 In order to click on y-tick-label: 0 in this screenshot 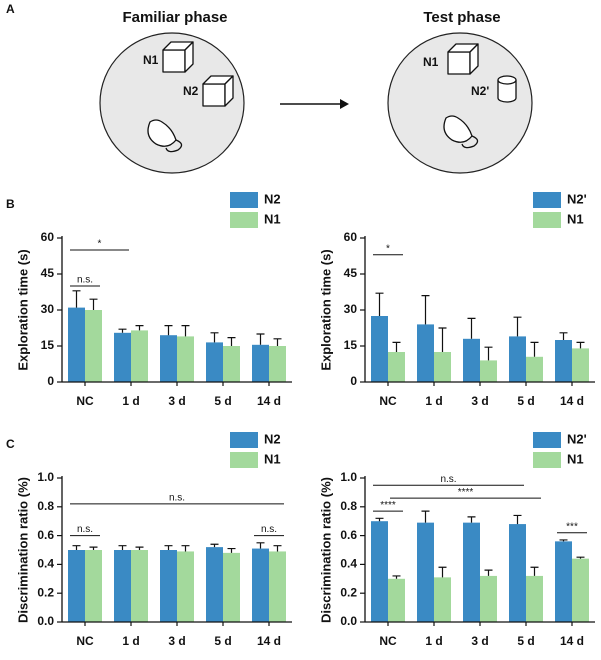, I will do `click(353, 381)`.